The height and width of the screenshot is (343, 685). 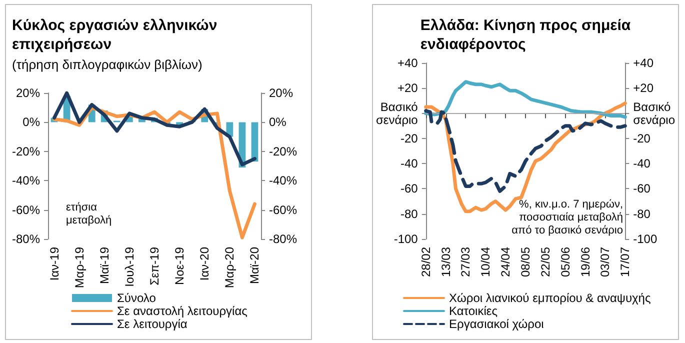 I want to click on y-tick-label: -20%, so click(x=26, y=151).